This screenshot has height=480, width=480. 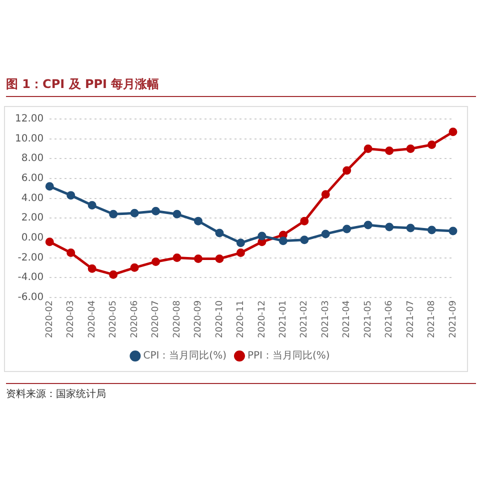 I want to click on y-tick-label: 8.00, so click(x=32, y=158).